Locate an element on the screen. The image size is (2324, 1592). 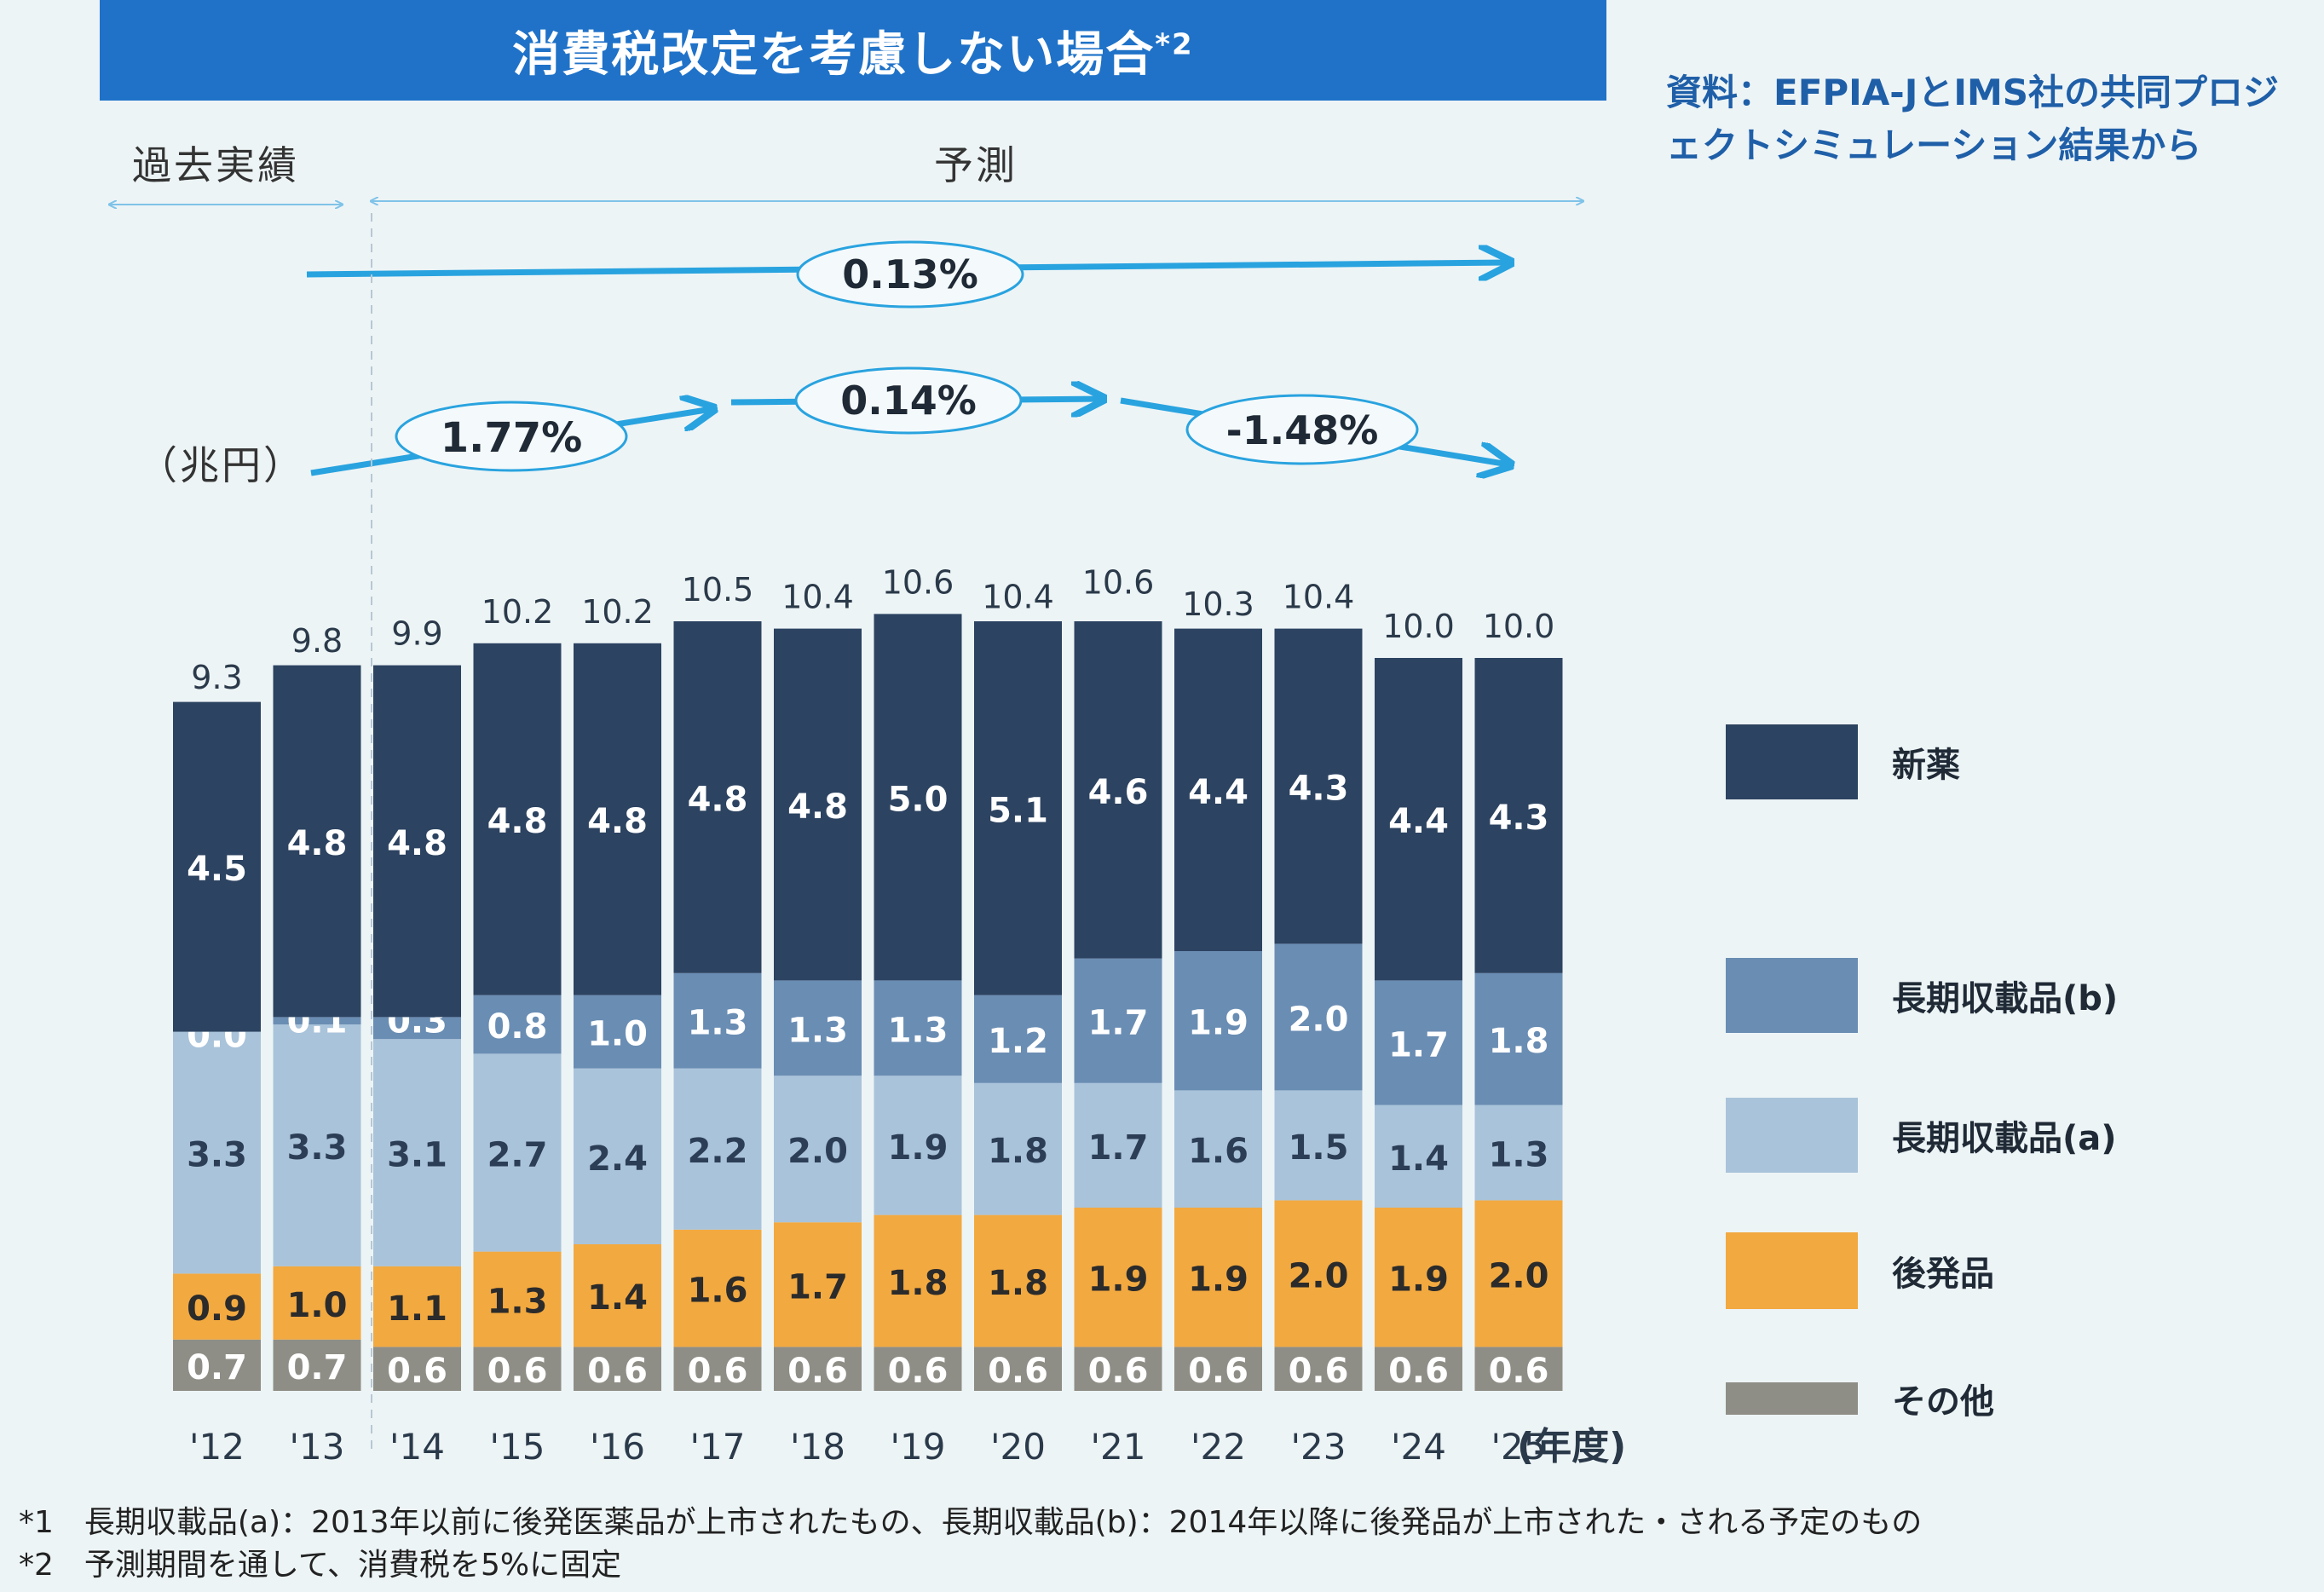
legend-swatch-kohatsu is located at coordinates (1792, 1270).